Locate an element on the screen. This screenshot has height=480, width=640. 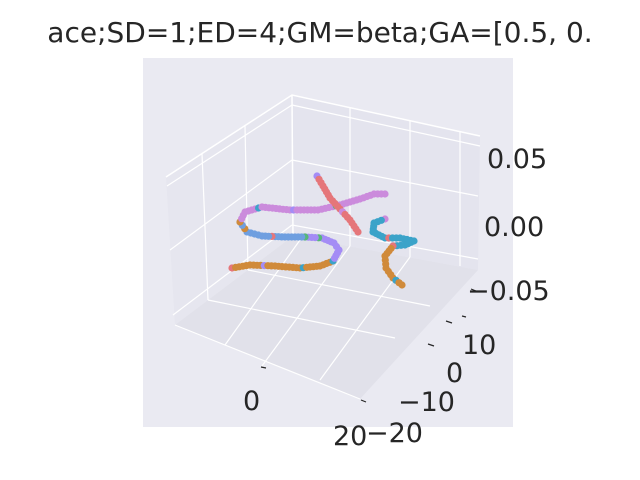
pane-left is located at coordinates (229, 210).